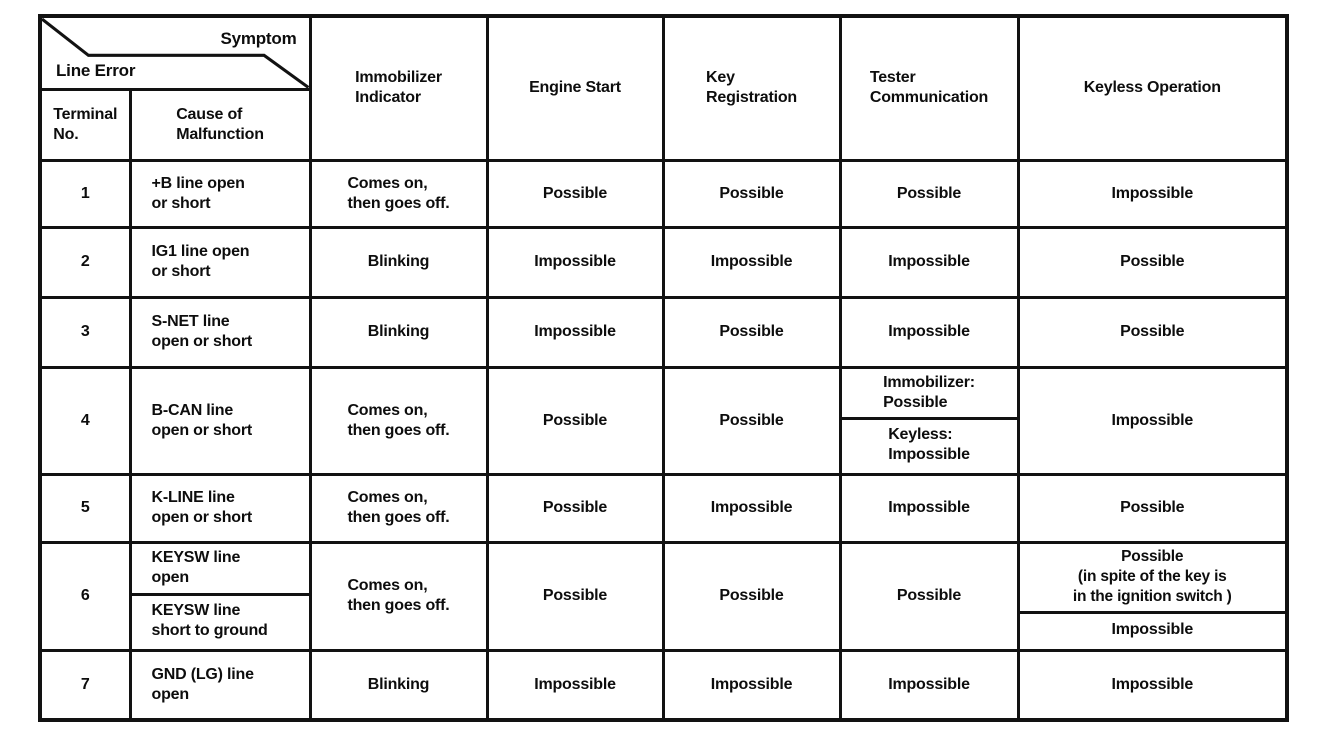 The image size is (1328, 756). Describe the element at coordinates (85, 332) in the screenshot. I see `cell-terminal-no: 3` at that location.